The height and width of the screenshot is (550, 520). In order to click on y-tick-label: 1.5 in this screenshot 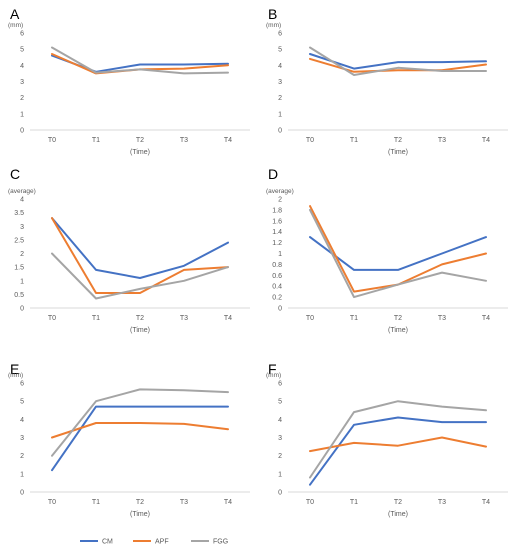, I will do `click(19, 268)`.